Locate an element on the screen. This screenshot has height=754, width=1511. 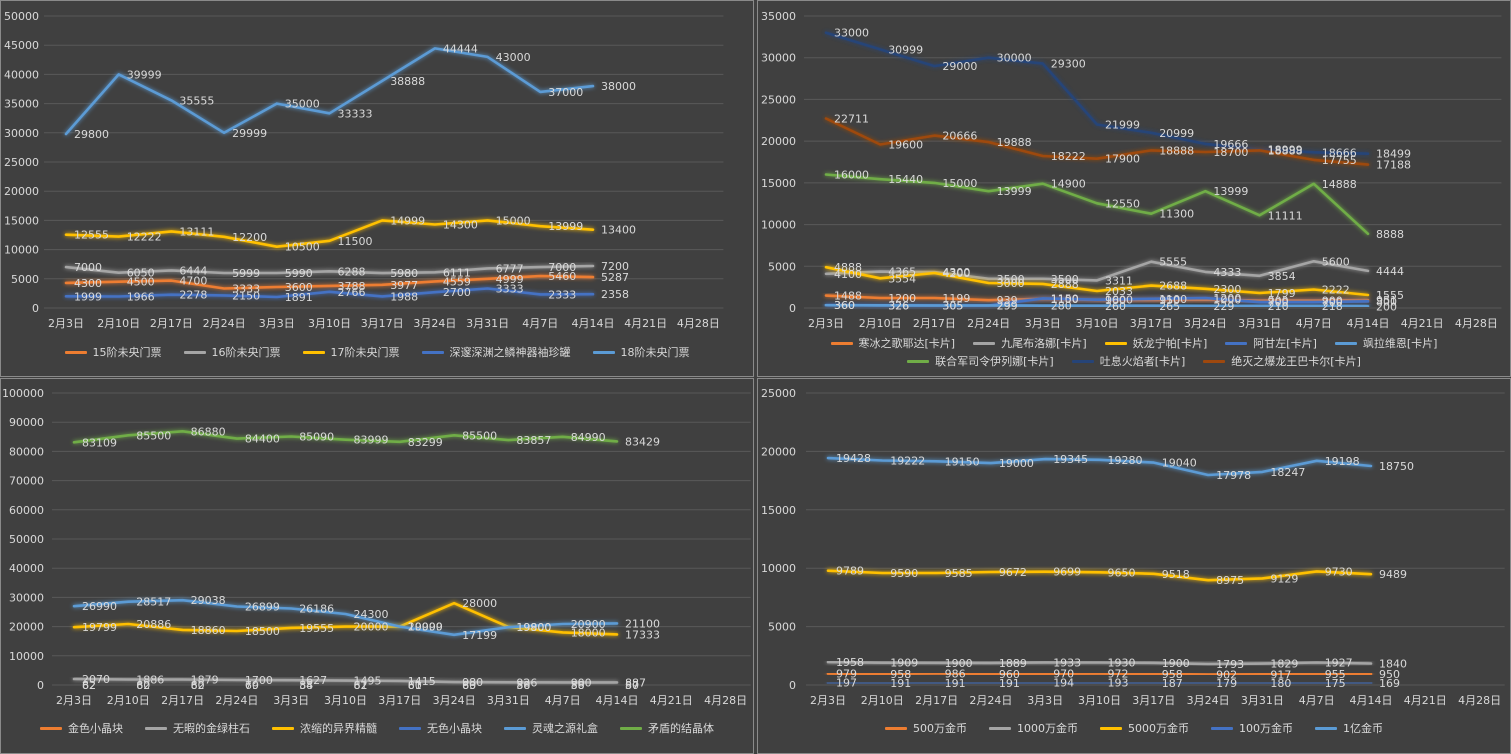
data-label-tickets-1-5: 6288 is located at coordinates (352, 271).